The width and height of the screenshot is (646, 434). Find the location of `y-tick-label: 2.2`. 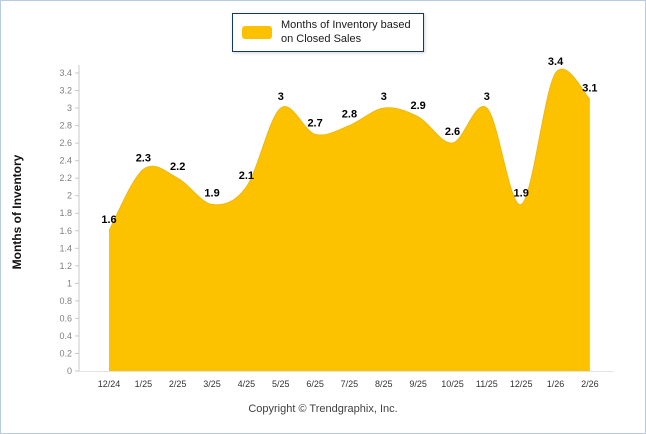

y-tick-label: 2.2 is located at coordinates (65, 178).